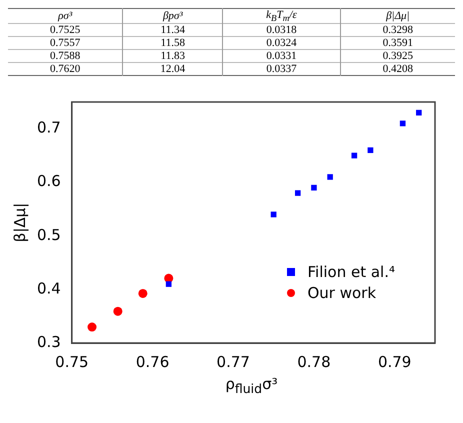 The image size is (463, 423). What do you see at coordinates (233, 362) in the screenshot?
I see `x-tick-label: 0.77` at bounding box center [233, 362].